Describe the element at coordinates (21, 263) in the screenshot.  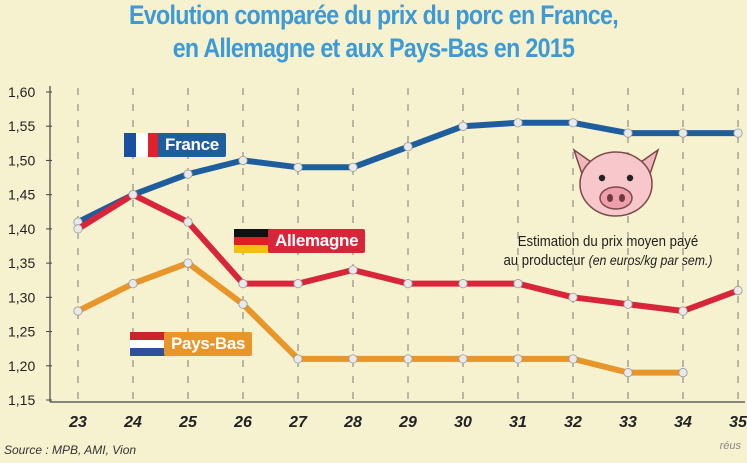
I see `y-tick-label: 1,35` at that location.